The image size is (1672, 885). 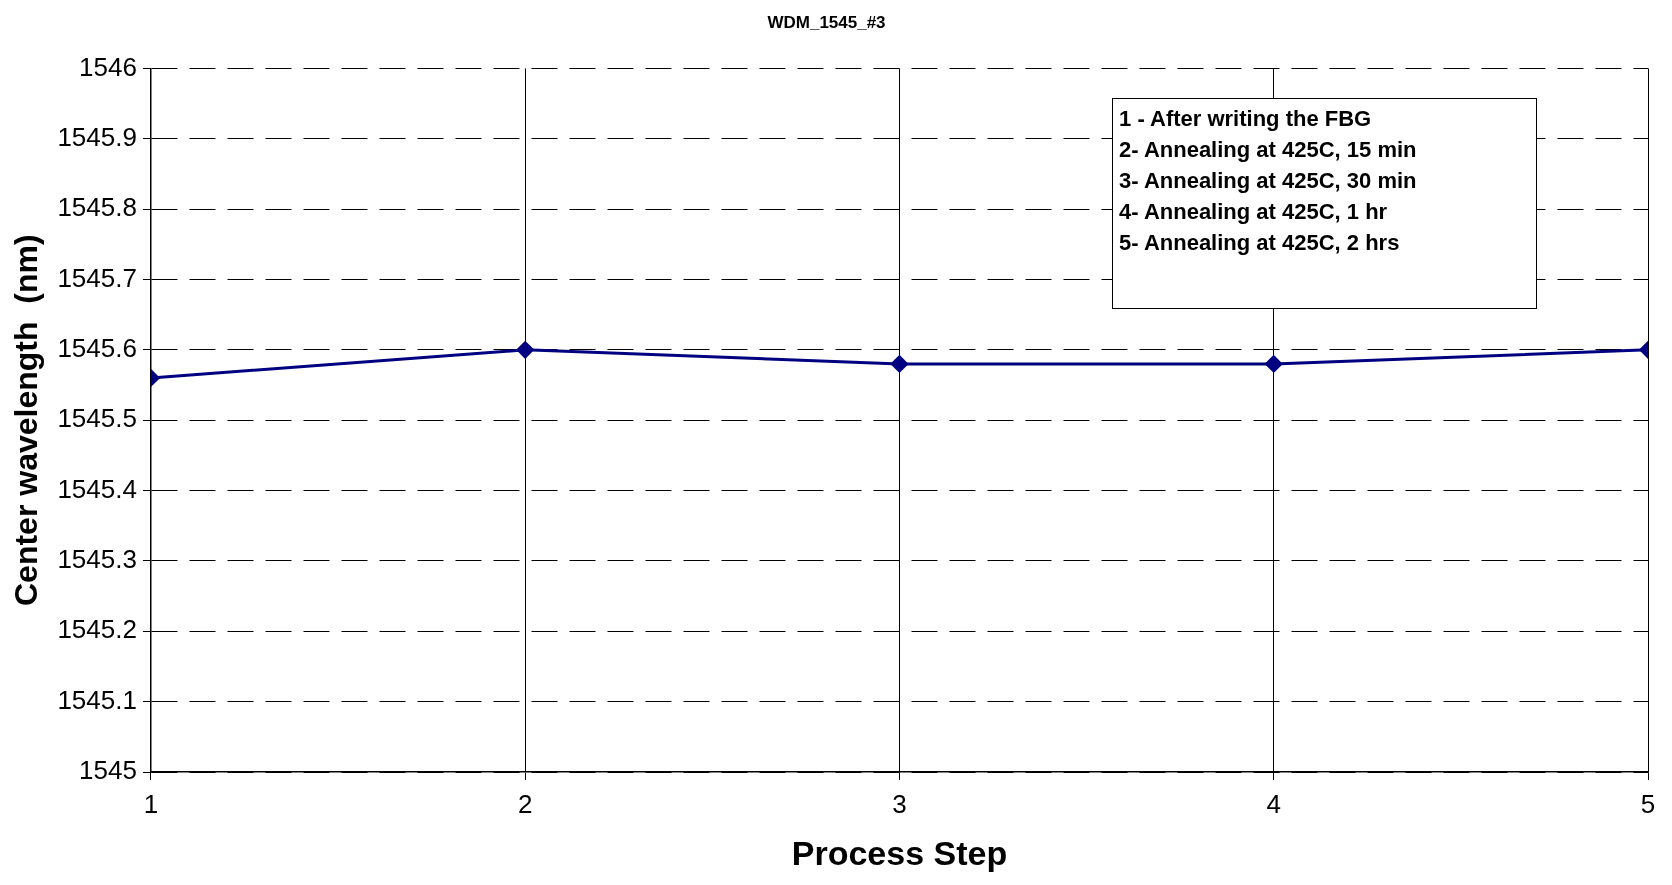 What do you see at coordinates (899, 852) in the screenshot?
I see `x-axis-title: Process Step` at bounding box center [899, 852].